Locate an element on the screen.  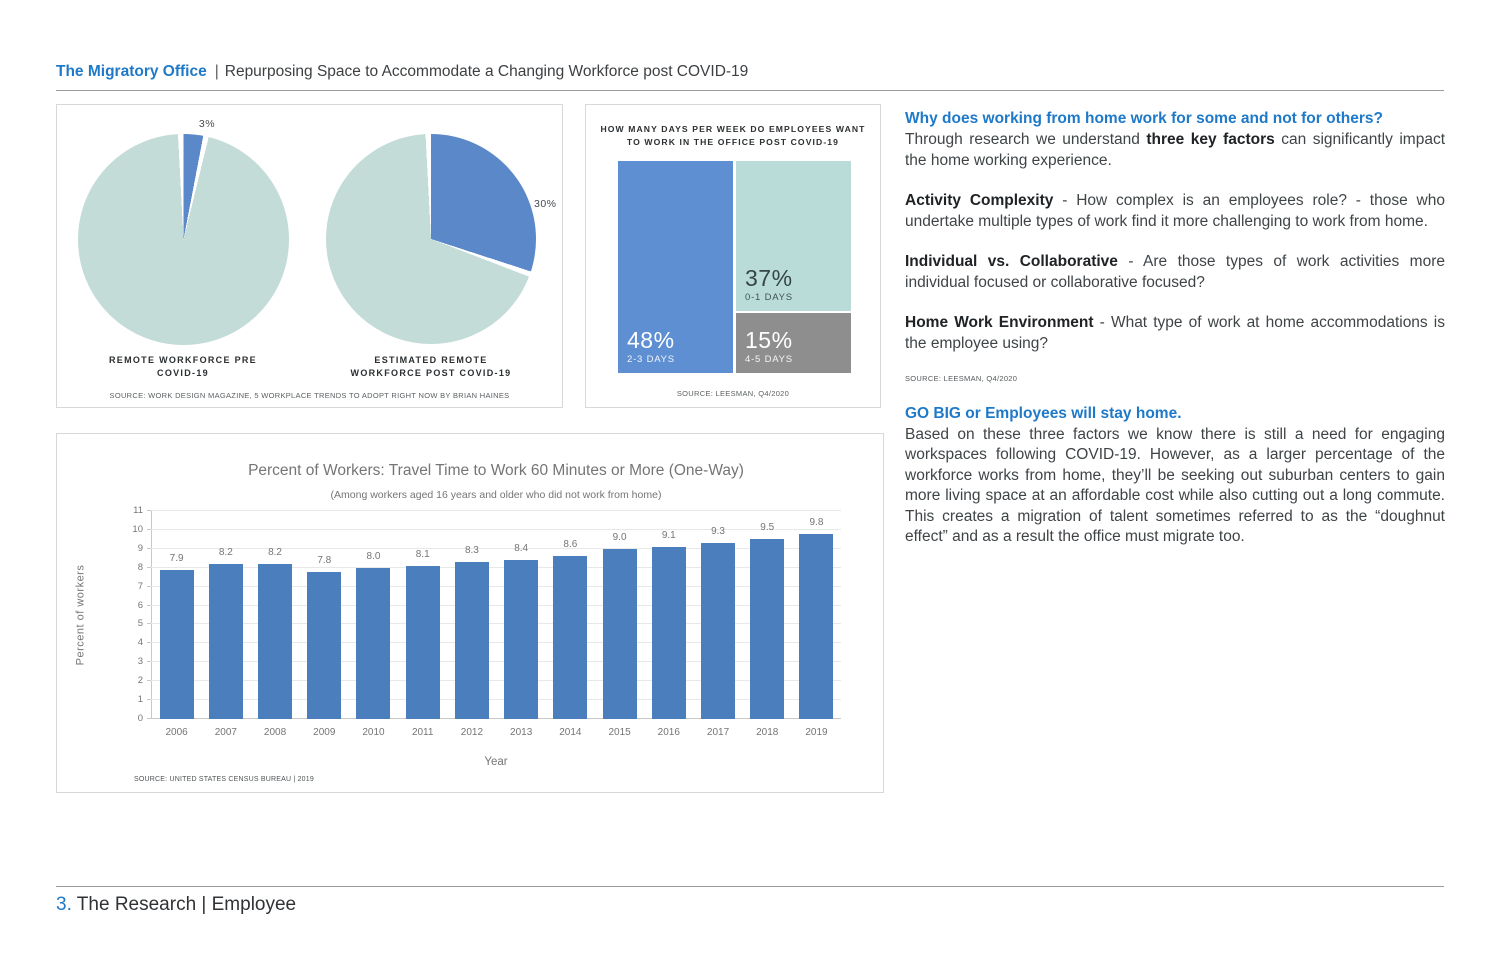
bar-2008: 8.2 is located at coordinates (275, 633).